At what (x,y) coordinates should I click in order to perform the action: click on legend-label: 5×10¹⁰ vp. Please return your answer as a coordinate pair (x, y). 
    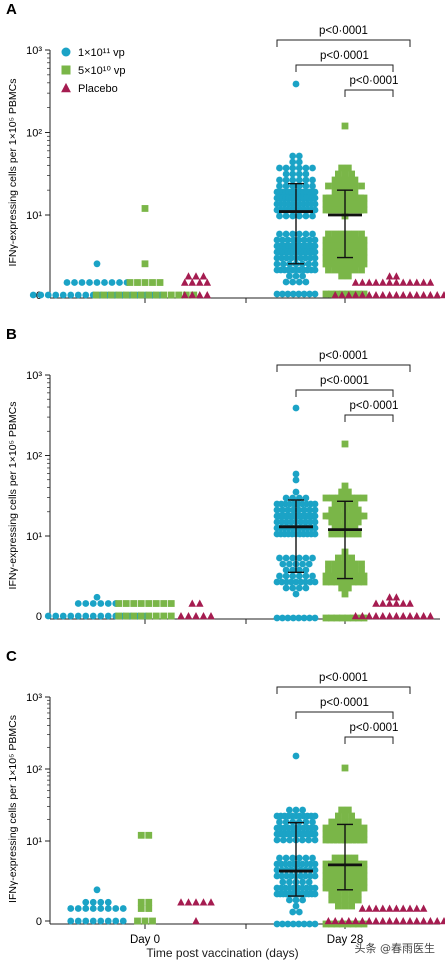
    Looking at the image, I should click on (102, 71).